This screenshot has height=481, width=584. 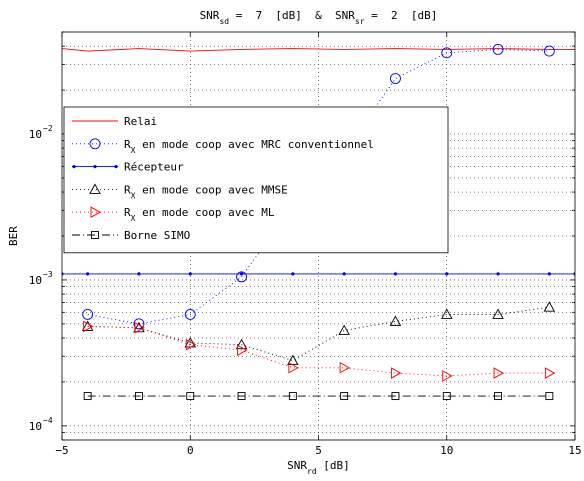 I want to click on x-tick-label: 0, so click(x=190, y=450).